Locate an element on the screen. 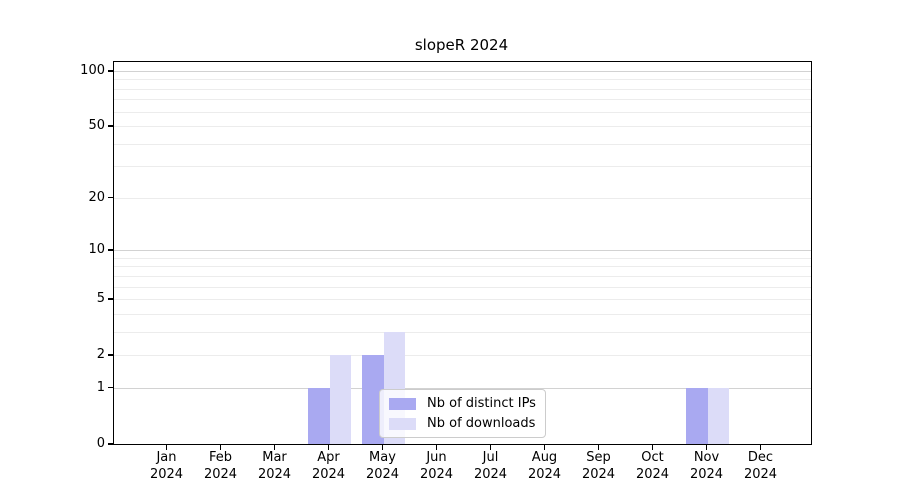 This screenshot has width=900, height=500. y-tick-label: 10 is located at coordinates (96, 250).